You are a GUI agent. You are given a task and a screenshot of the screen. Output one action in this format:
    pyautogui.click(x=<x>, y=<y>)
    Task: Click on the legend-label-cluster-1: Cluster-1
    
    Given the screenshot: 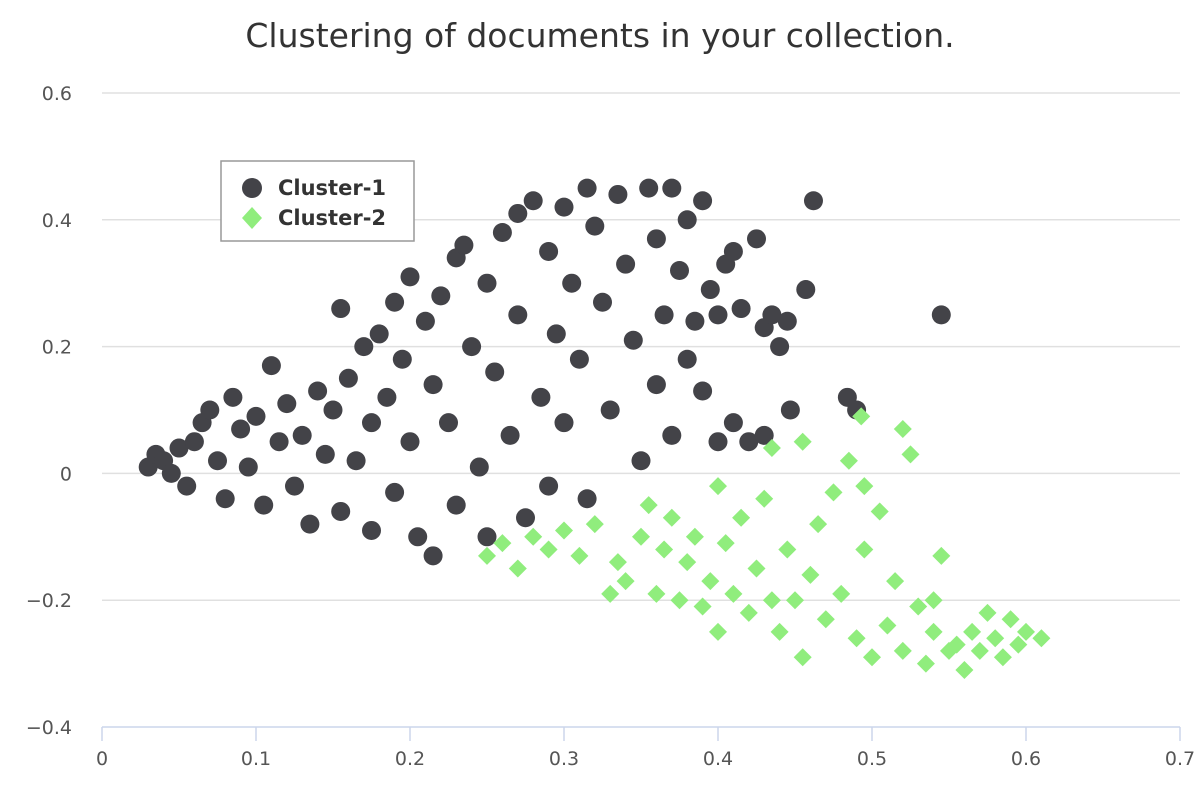 What is the action you would take?
    pyautogui.click(x=332, y=188)
    